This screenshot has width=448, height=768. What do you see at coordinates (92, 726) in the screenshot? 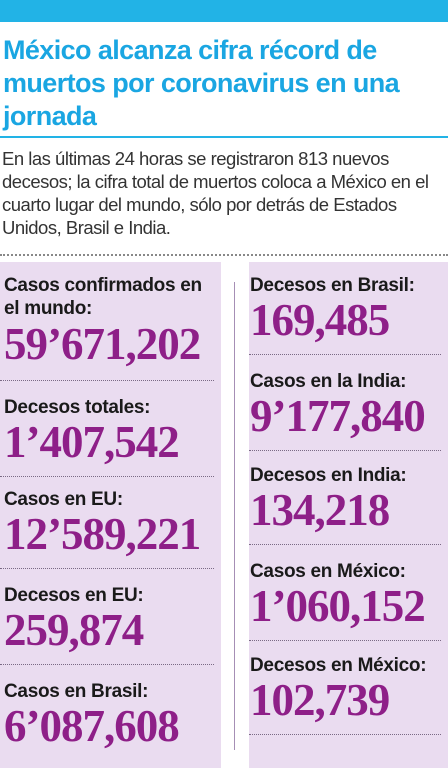
I see `stat-value: 6’087,608` at bounding box center [92, 726].